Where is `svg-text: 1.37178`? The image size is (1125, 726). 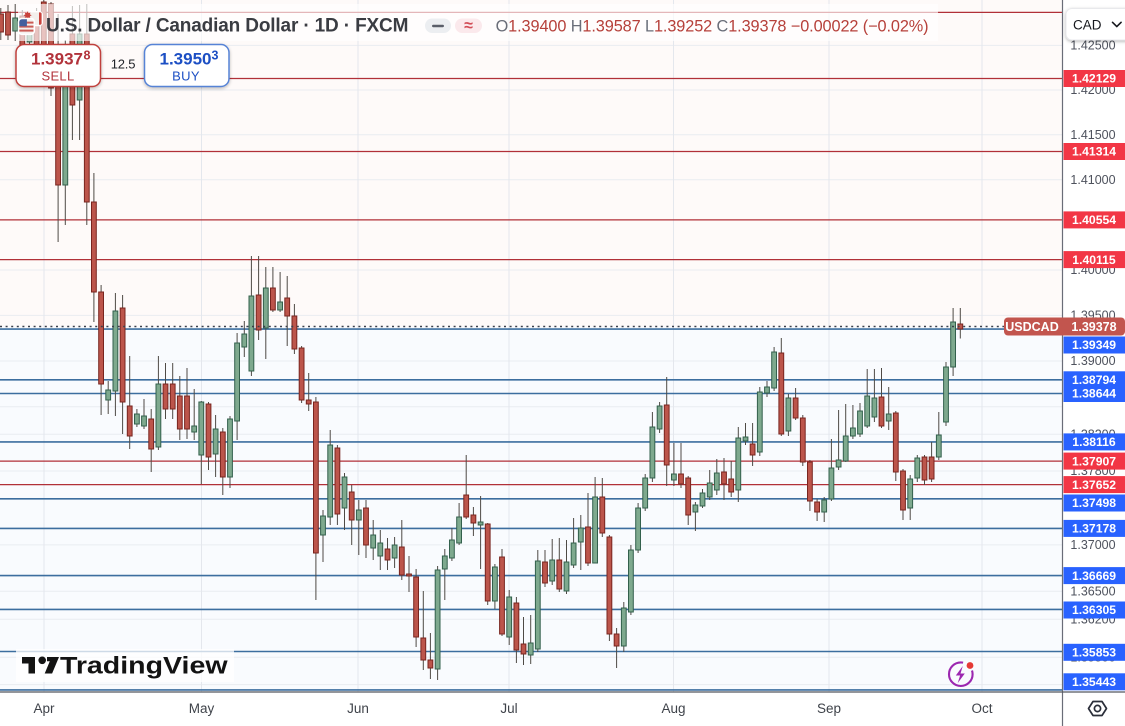 svg-text: 1.37178 is located at coordinates (1094, 529).